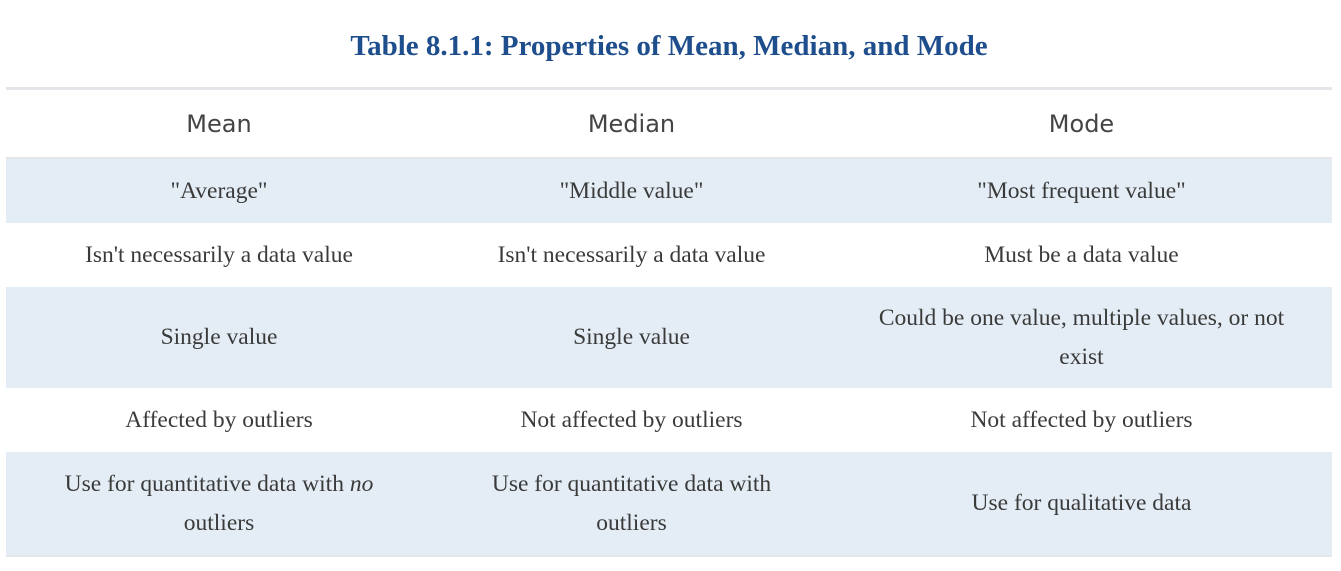 The image size is (1341, 571). What do you see at coordinates (219, 123) in the screenshot?
I see `header-mean: Mean` at bounding box center [219, 123].